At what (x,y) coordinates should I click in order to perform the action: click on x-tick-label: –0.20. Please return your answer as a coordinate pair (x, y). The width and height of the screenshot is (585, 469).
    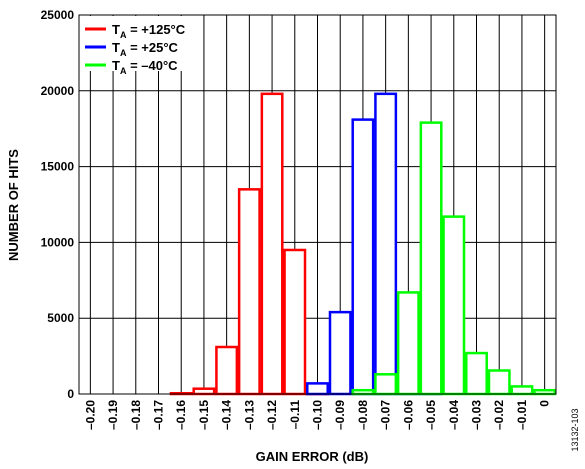
    Looking at the image, I should click on (90, 415).